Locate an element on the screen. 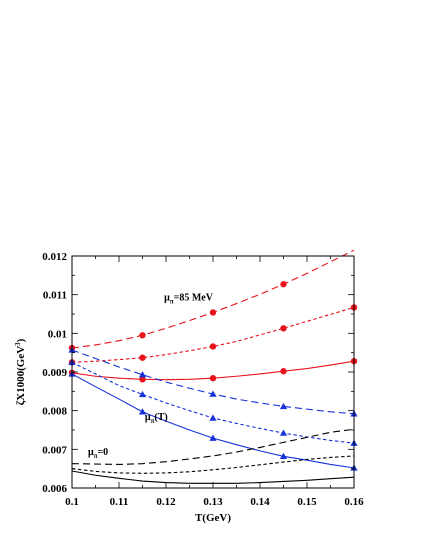 The width and height of the screenshot is (425, 550). annotation-mu-85-mev-value: =85 MeV is located at coordinates (194, 297).